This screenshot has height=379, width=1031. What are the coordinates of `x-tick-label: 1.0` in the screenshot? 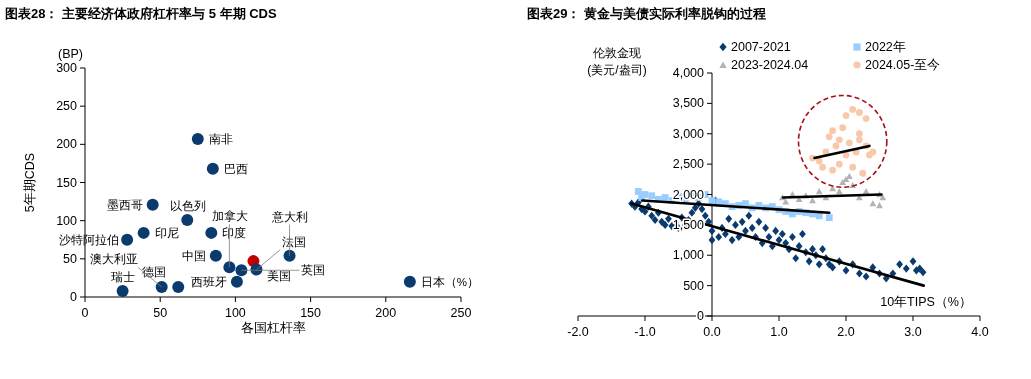 It's located at (779, 332).